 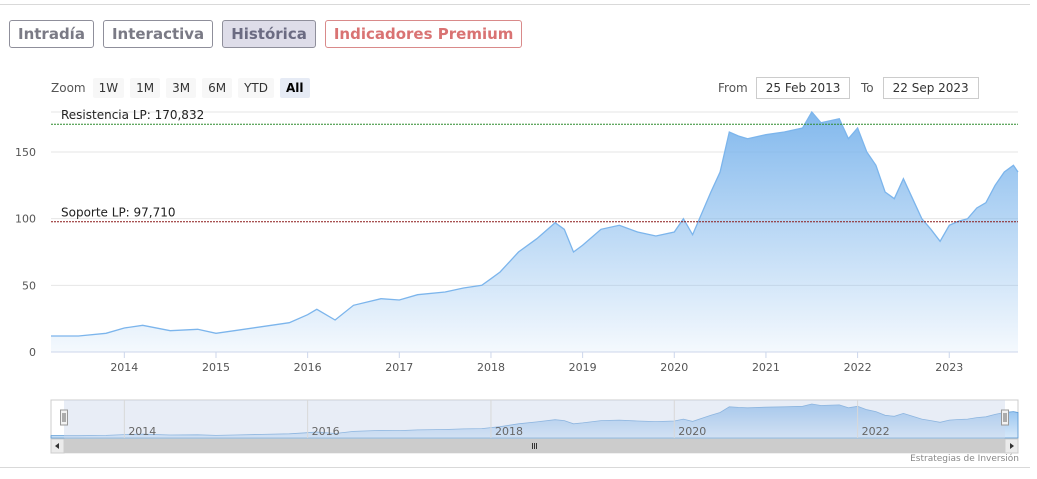 I want to click on x-tick-label: 2017, so click(x=399, y=367).